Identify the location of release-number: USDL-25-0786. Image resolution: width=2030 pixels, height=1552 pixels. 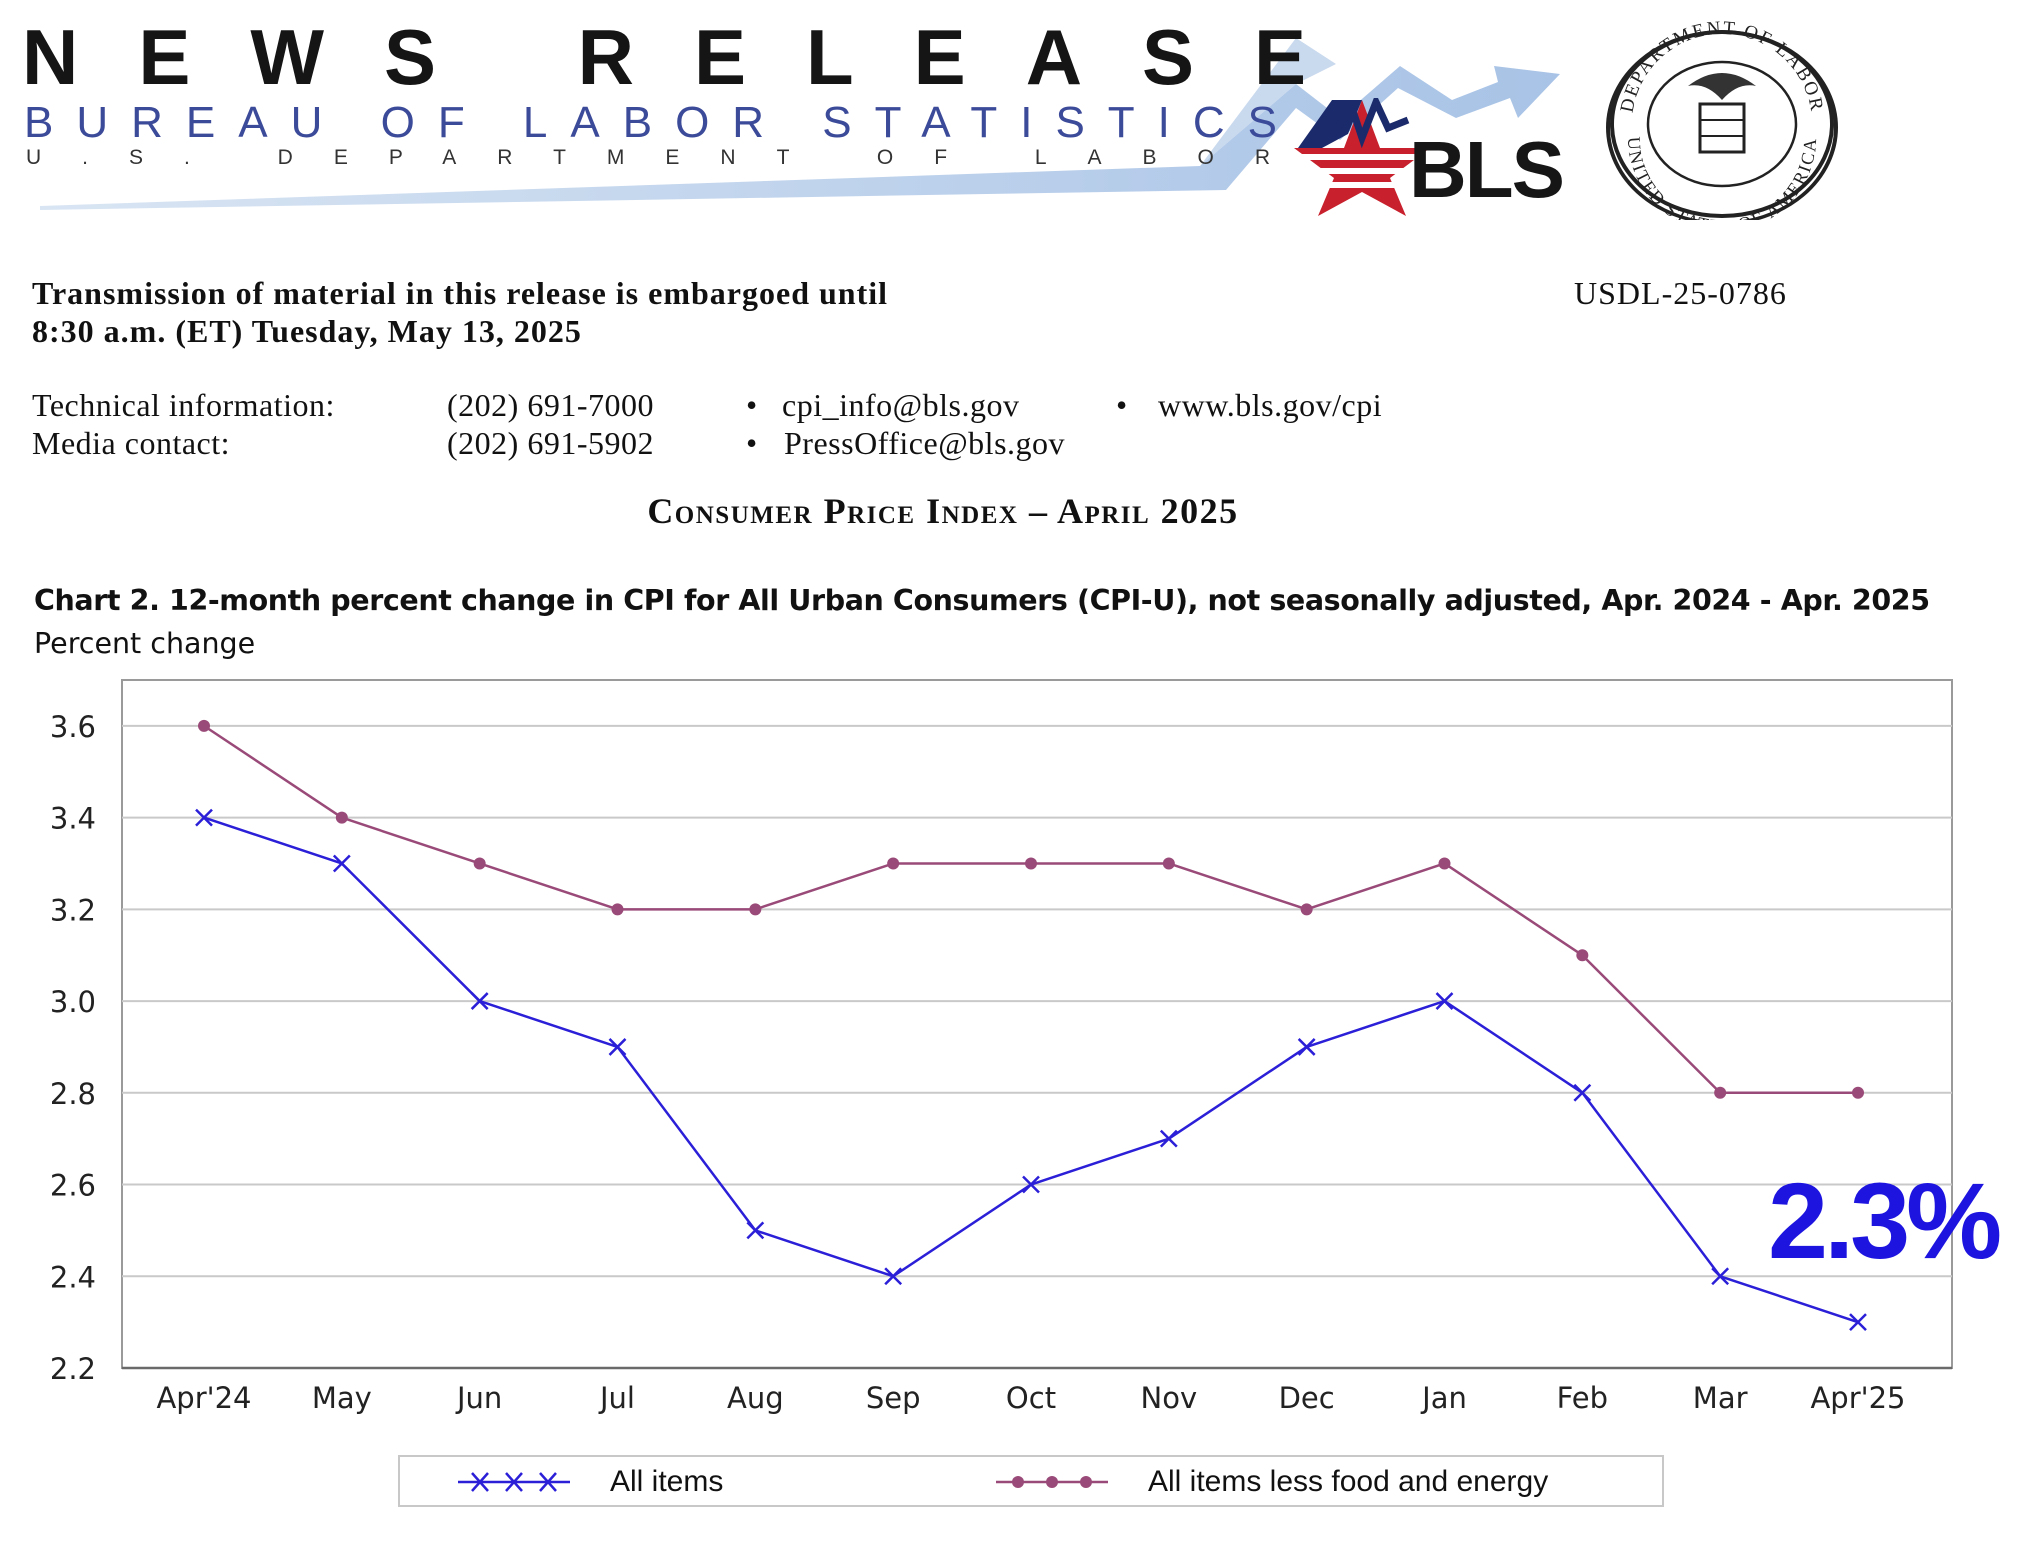
(1680, 293).